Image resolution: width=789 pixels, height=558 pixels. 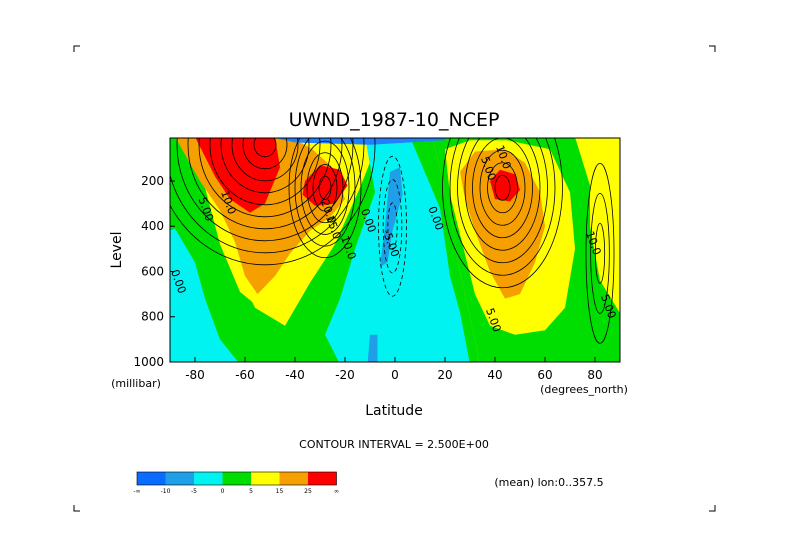 I want to click on chart-title: UWND_1987-10_NCEP, so click(x=394, y=120).